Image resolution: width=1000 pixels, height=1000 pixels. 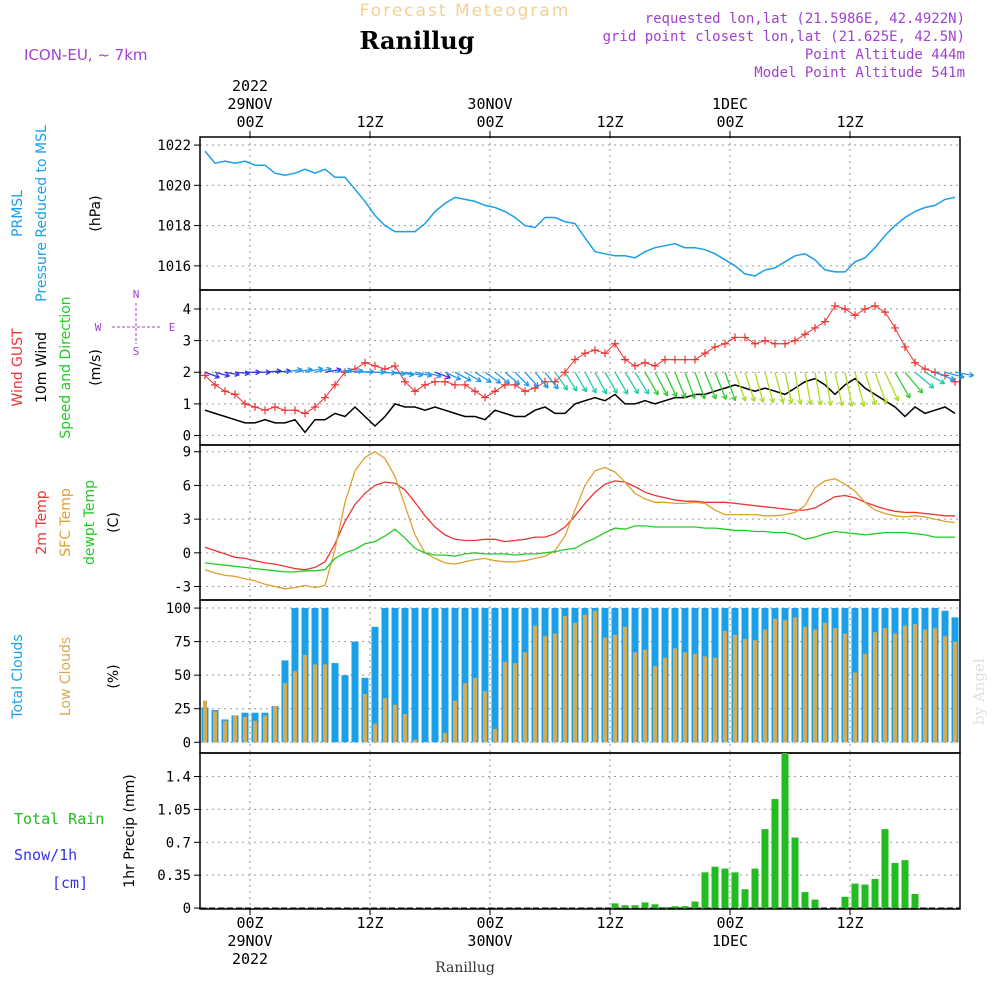 What do you see at coordinates (178, 609) in the screenshot?
I see `y-tick-label: 100` at bounding box center [178, 609].